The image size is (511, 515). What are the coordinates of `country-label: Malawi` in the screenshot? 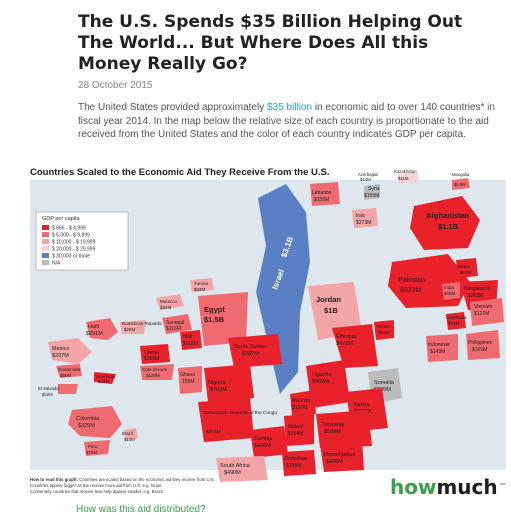 It's located at (296, 427).